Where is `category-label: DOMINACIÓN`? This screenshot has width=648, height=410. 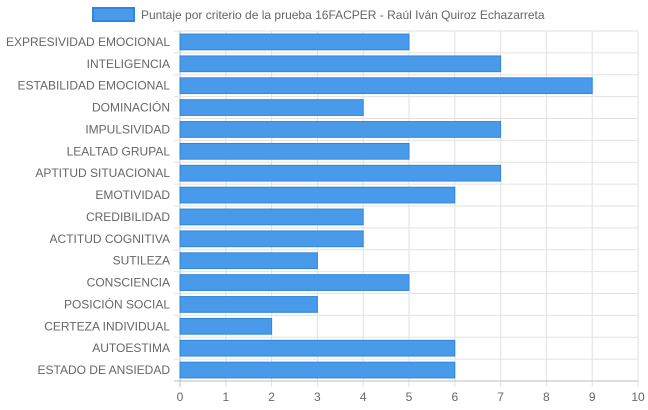 category-label: DOMINACIÓN is located at coordinates (131, 107).